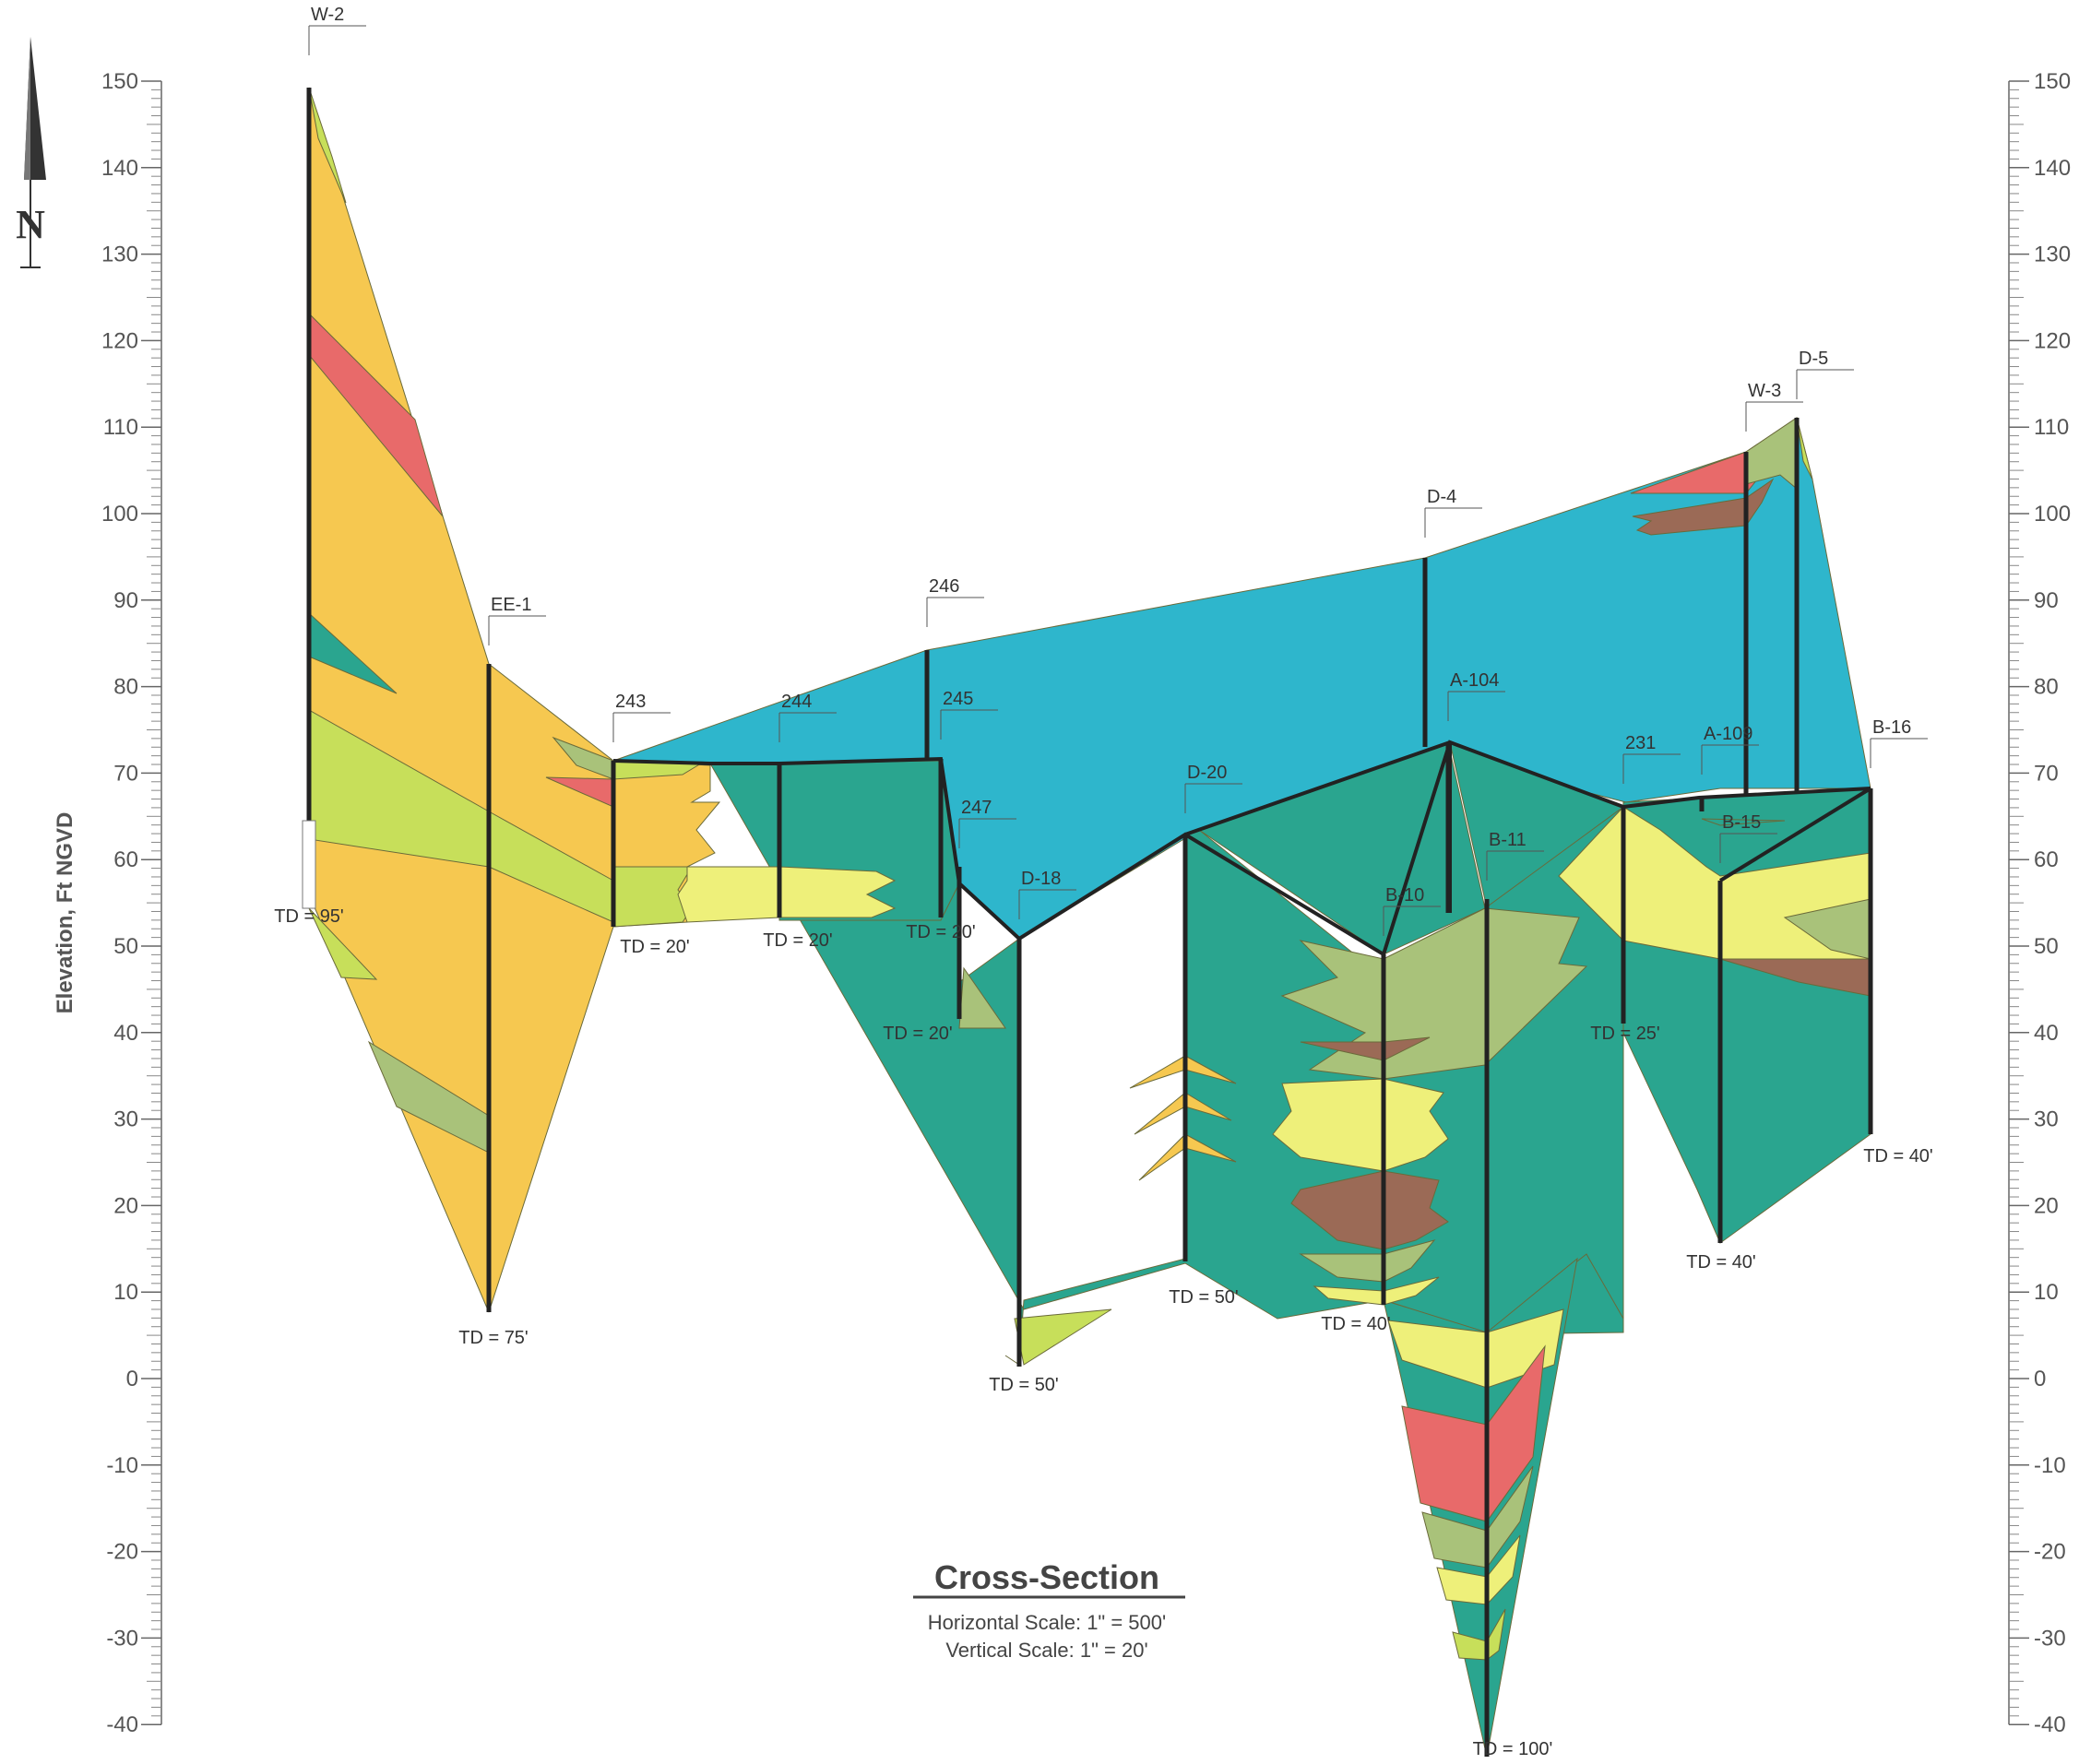 Image resolution: width=2079 pixels, height=1764 pixels. Describe the element at coordinates (630, 702) in the screenshot. I see `well-name: 243` at that location.